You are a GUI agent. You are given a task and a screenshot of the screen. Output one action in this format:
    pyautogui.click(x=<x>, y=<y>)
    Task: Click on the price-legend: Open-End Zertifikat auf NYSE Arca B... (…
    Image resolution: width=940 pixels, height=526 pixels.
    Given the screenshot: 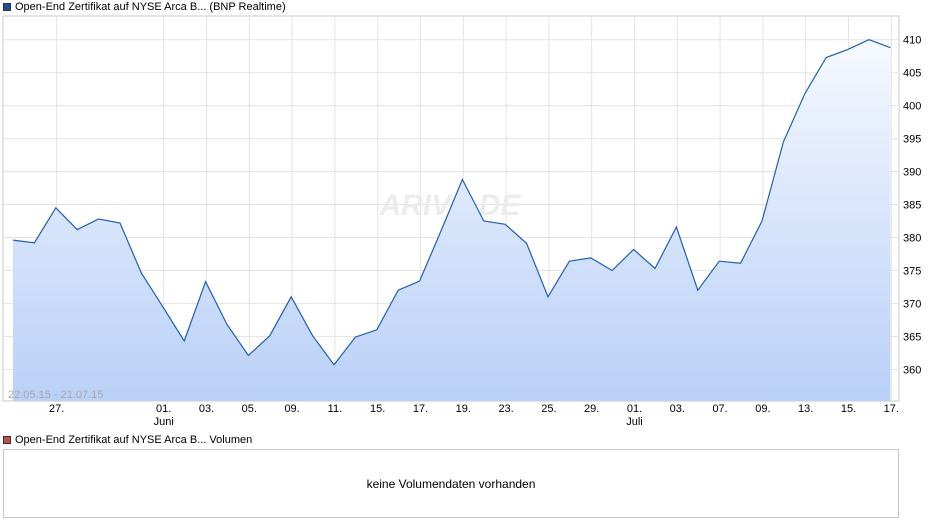 What is the action you would take?
    pyautogui.click(x=144, y=7)
    